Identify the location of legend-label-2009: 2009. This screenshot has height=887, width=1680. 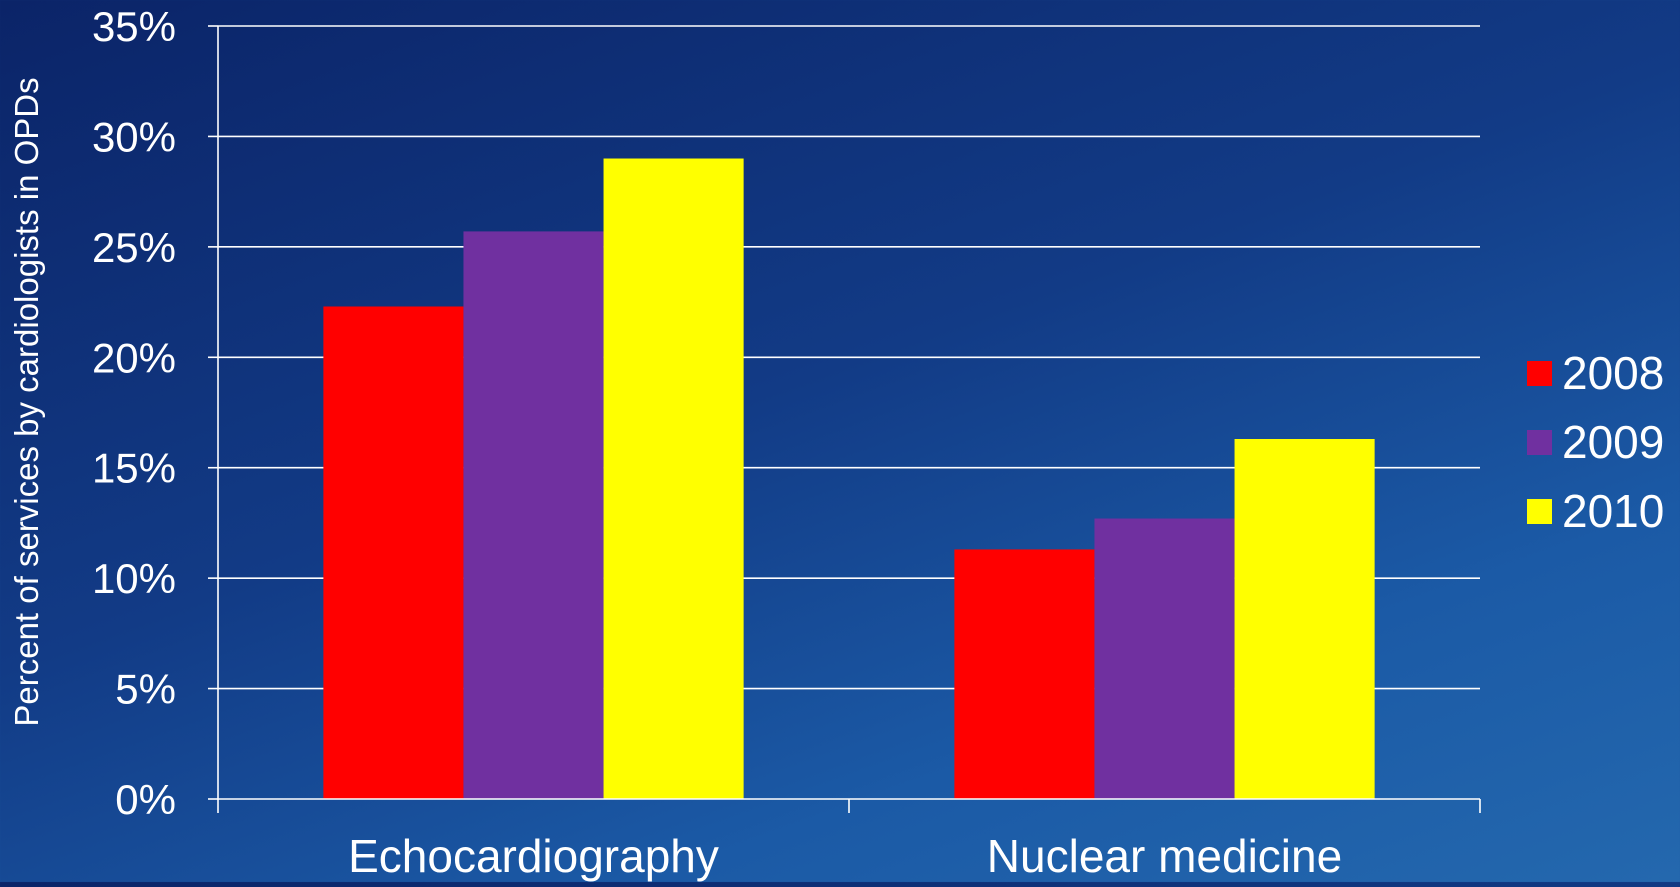
(1613, 442).